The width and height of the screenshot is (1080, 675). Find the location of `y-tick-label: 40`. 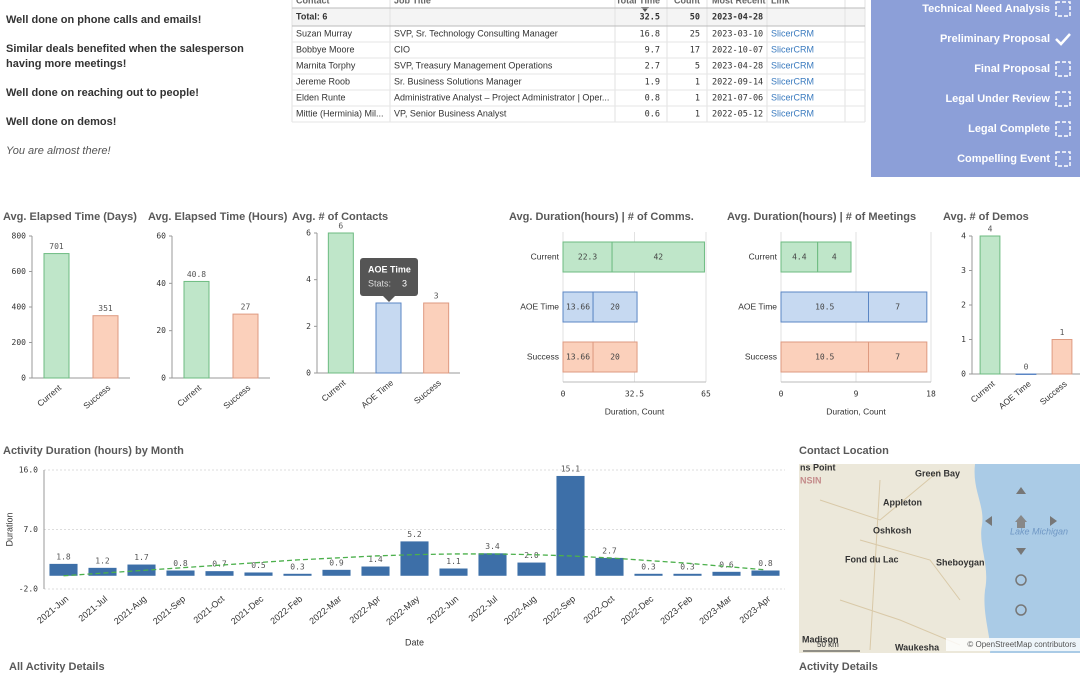

y-tick-label: 40 is located at coordinates (161, 283).